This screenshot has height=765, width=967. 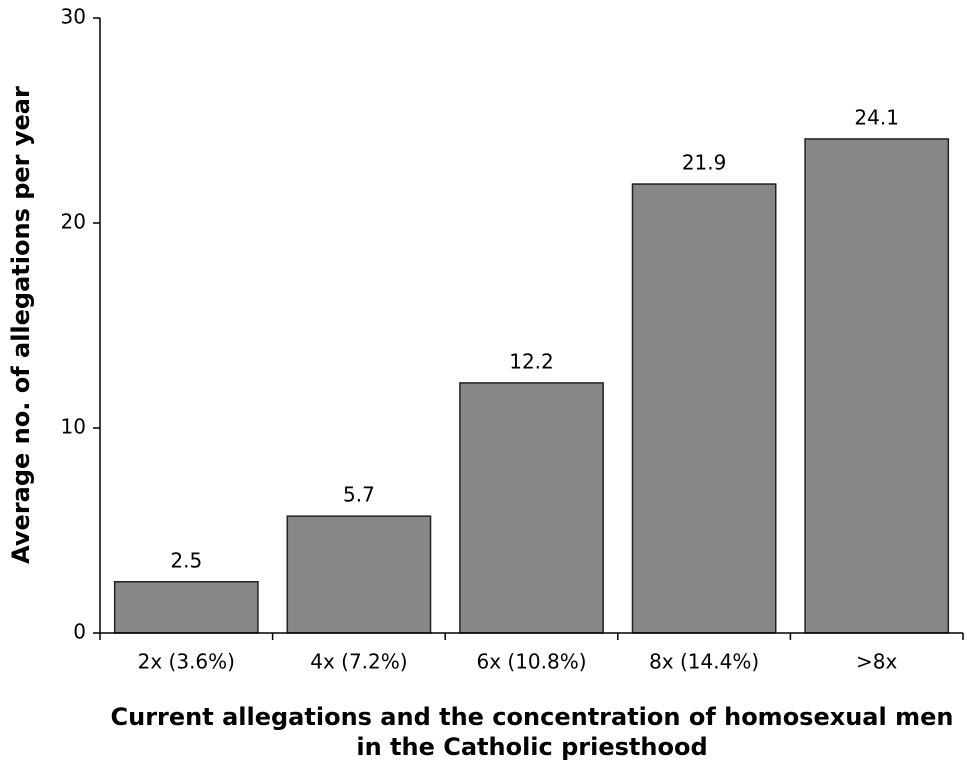 What do you see at coordinates (186, 662) in the screenshot?
I see `x-tick-label: 2x (3.6%)` at bounding box center [186, 662].